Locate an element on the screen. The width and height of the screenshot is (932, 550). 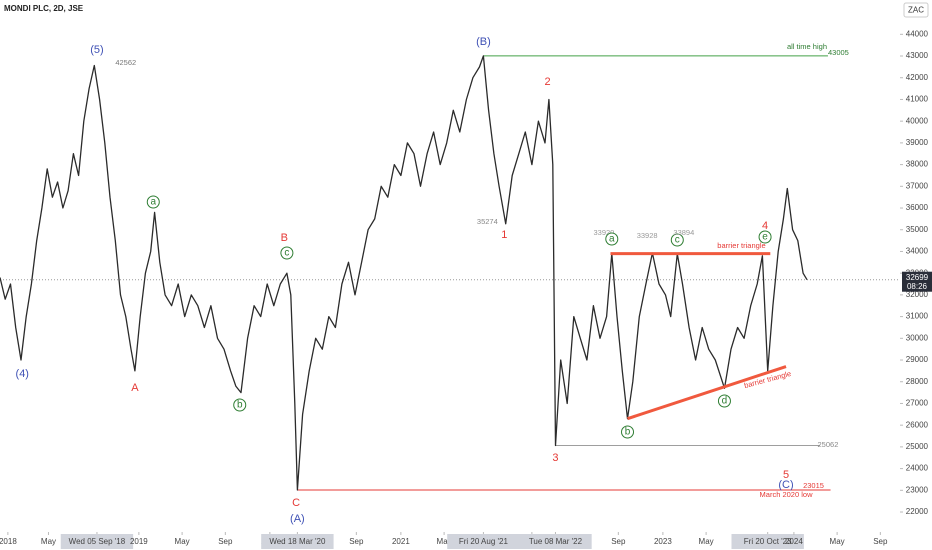
symbol-title: MONDI PLC, 2D, JSE is located at coordinates (44, 8).